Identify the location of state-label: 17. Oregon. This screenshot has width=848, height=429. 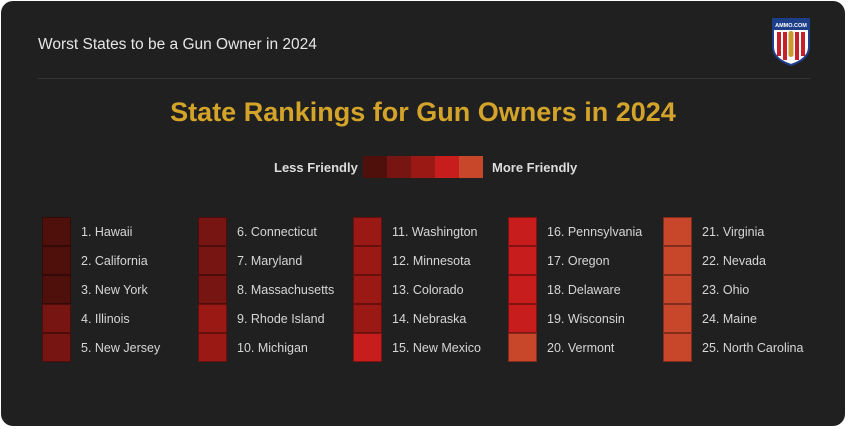
(578, 260).